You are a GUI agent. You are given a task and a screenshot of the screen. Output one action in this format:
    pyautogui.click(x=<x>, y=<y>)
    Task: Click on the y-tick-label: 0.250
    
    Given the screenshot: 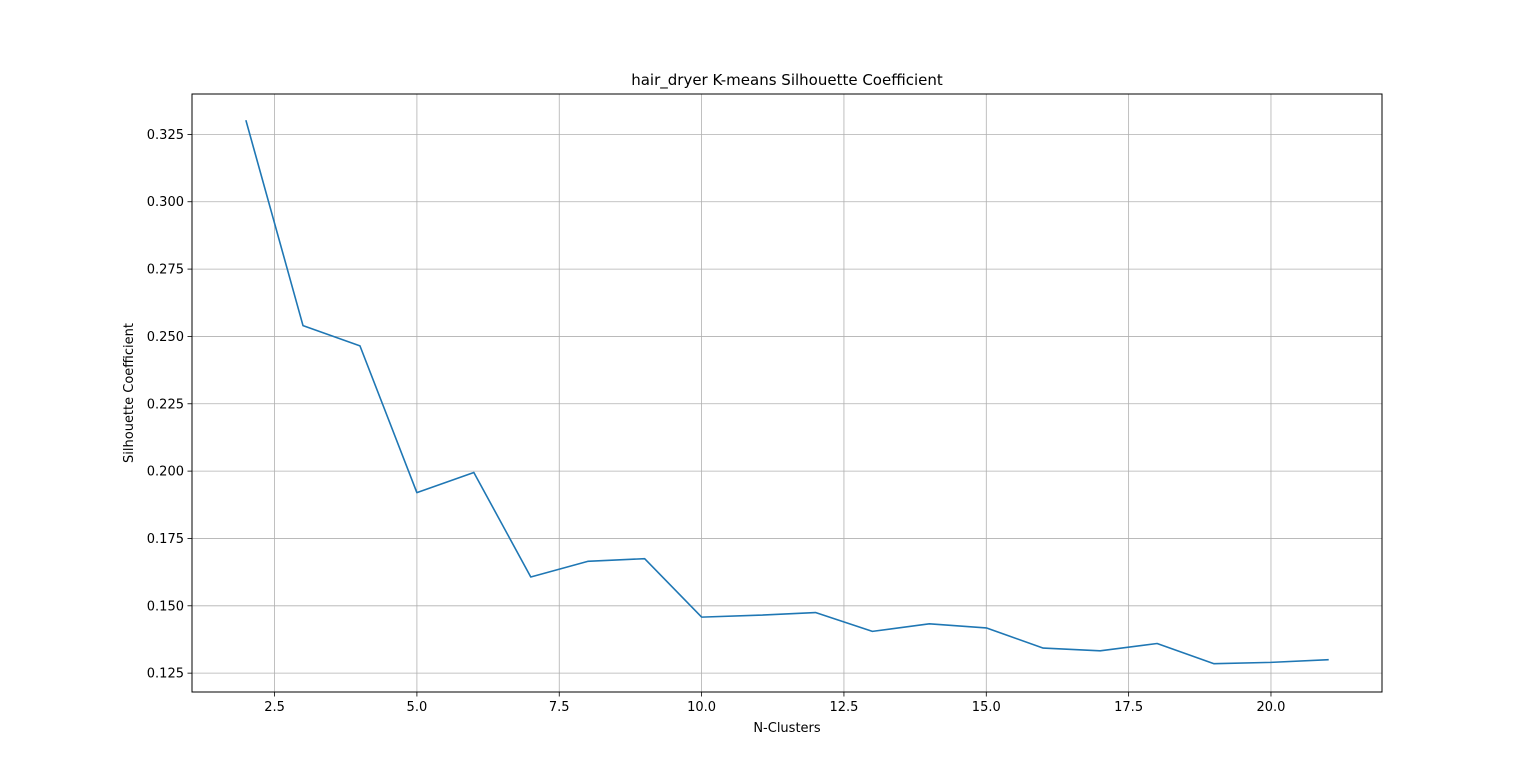 What is the action you would take?
    pyautogui.click(x=165, y=337)
    